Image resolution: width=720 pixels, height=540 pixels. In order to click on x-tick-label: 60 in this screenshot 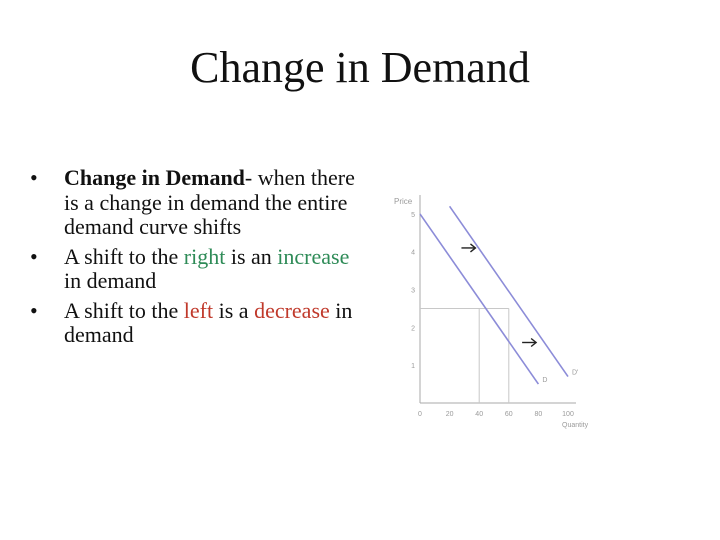, I will do `click(509, 414)`.